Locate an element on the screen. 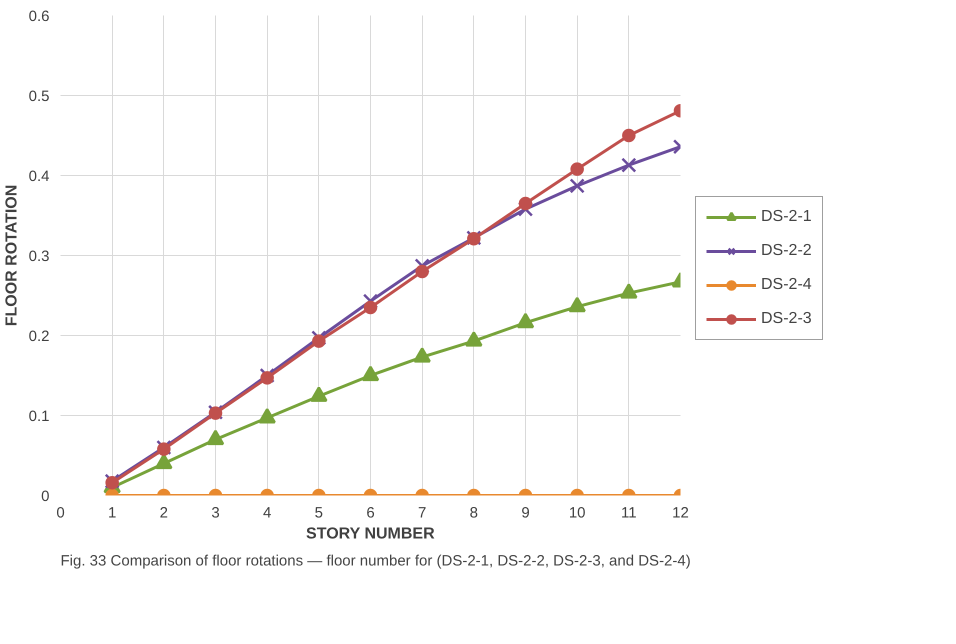  x-tick-label: 0 is located at coordinates (60, 513).